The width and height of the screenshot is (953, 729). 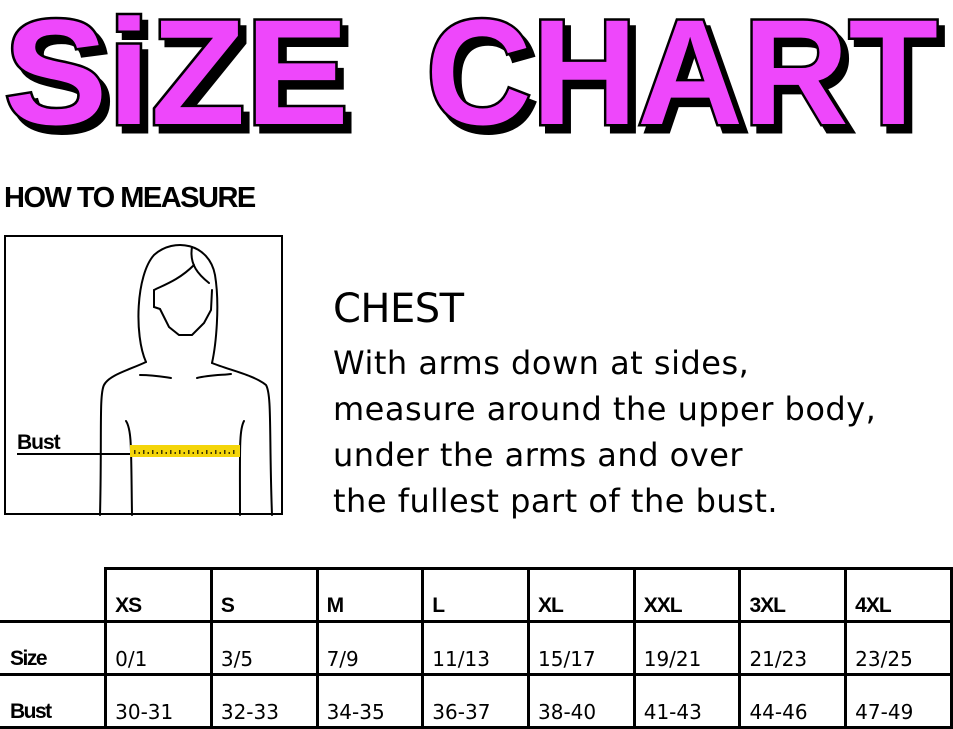 What do you see at coordinates (581, 648) in the screenshot?
I see `table-cell: 15/17` at bounding box center [581, 648].